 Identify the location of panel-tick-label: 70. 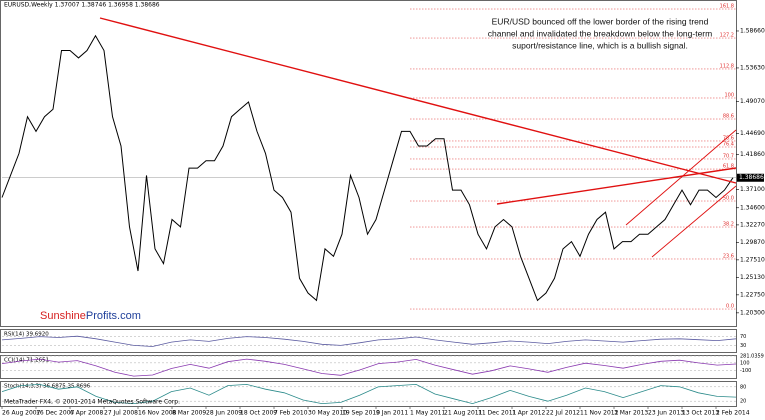
(743, 337).